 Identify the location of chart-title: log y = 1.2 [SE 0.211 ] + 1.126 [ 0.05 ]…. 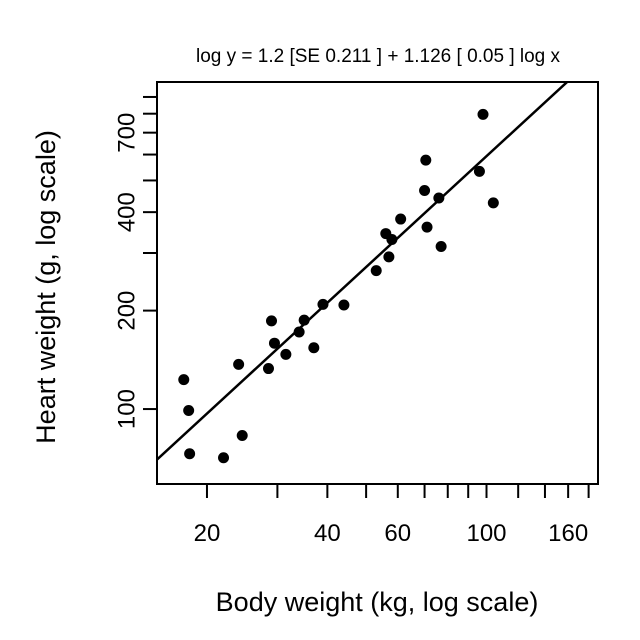
(378, 56).